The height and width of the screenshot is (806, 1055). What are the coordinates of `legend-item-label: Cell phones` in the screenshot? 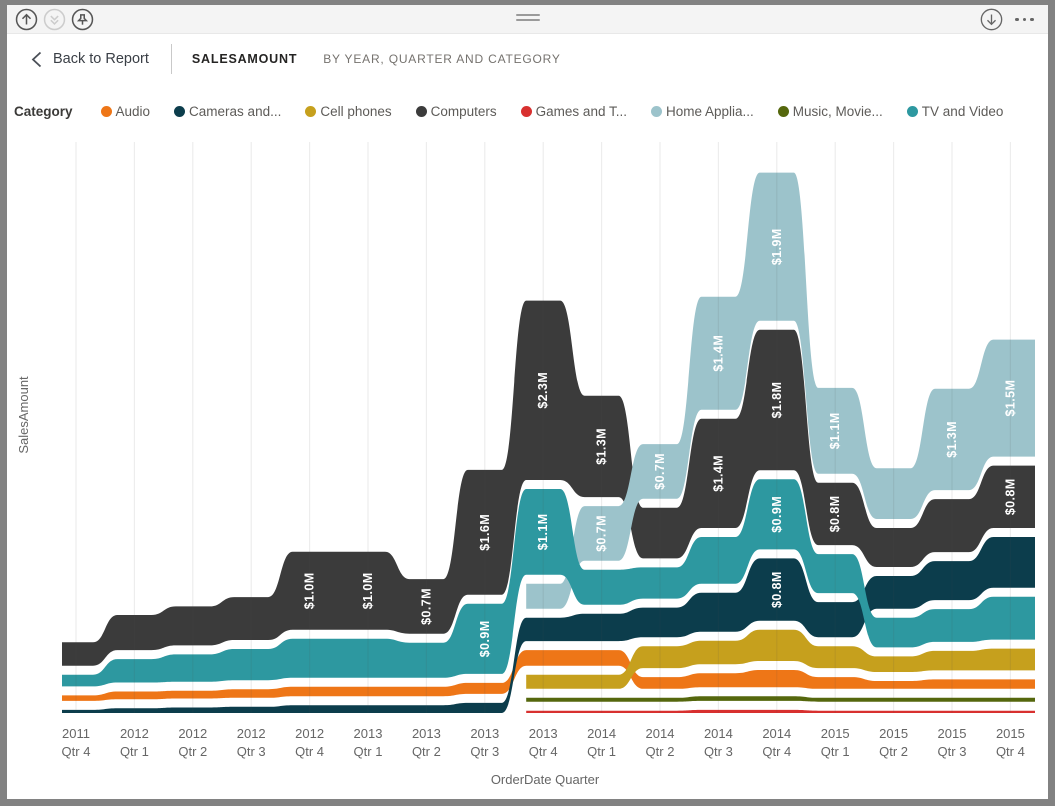 It's located at (356, 111).